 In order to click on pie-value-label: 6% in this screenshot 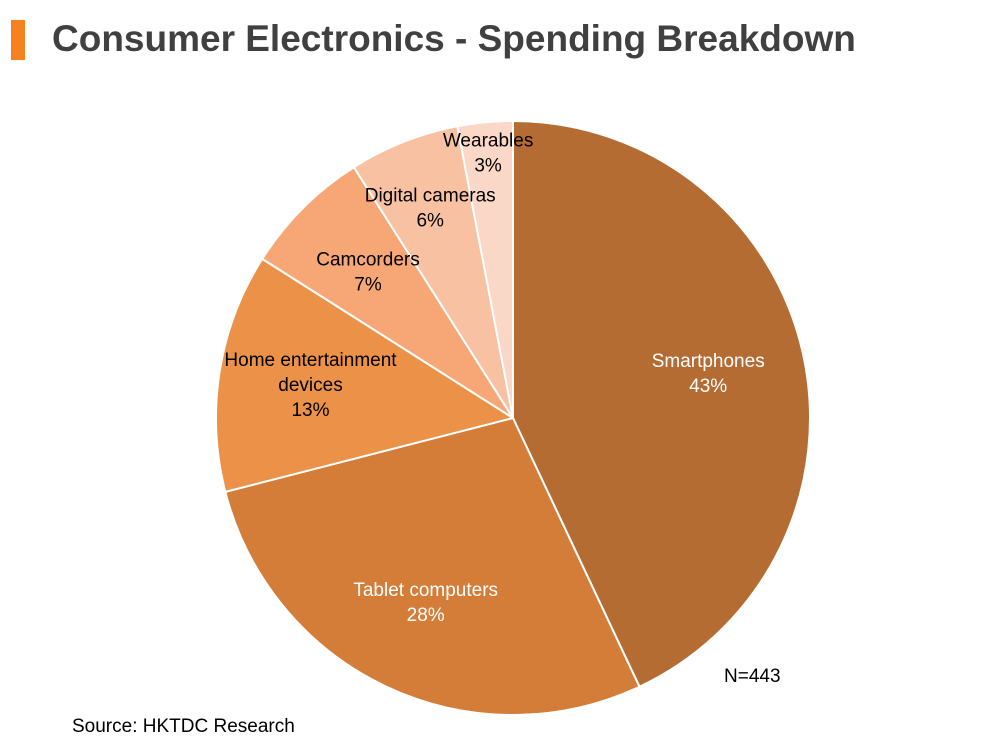, I will do `click(430, 220)`.